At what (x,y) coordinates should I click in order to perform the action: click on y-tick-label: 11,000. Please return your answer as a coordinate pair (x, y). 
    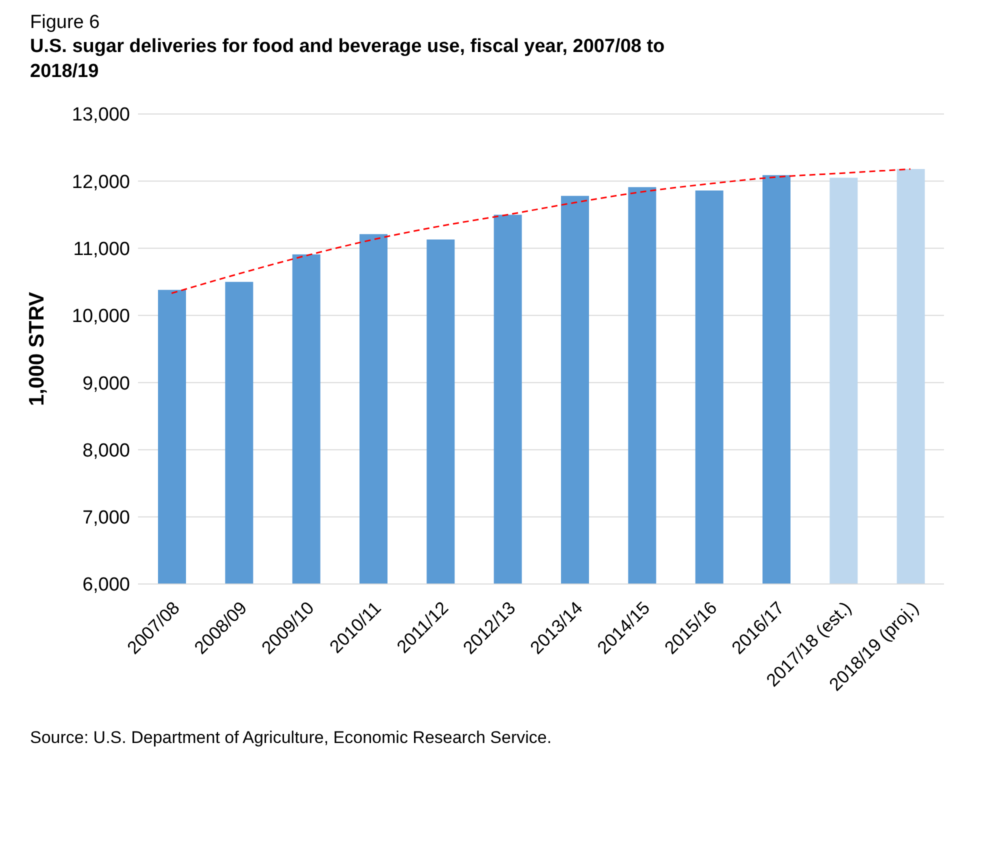
    Looking at the image, I should click on (101, 249).